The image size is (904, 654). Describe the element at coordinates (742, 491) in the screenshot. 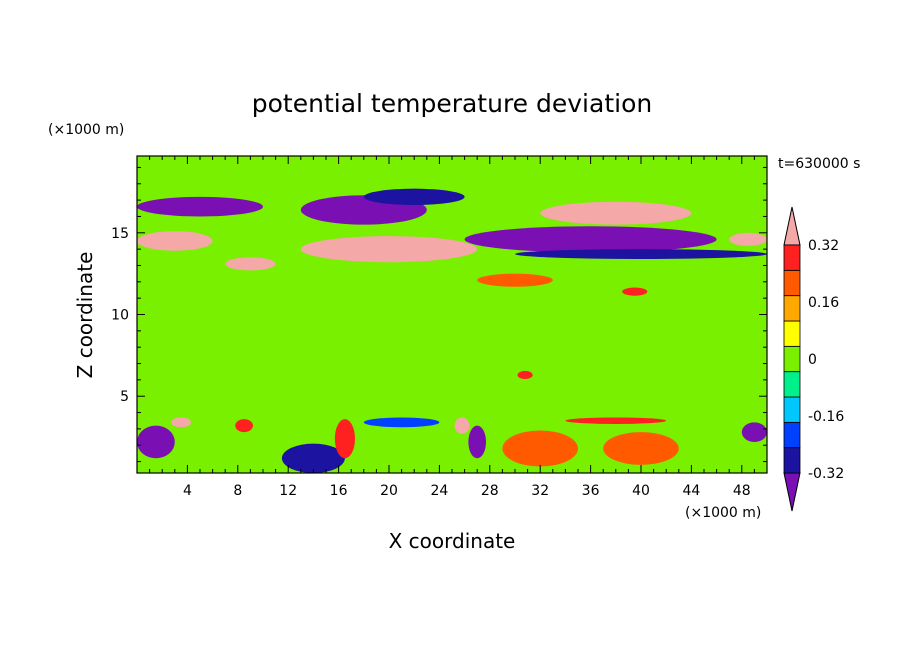

I see `x-tick-label: 48` at that location.